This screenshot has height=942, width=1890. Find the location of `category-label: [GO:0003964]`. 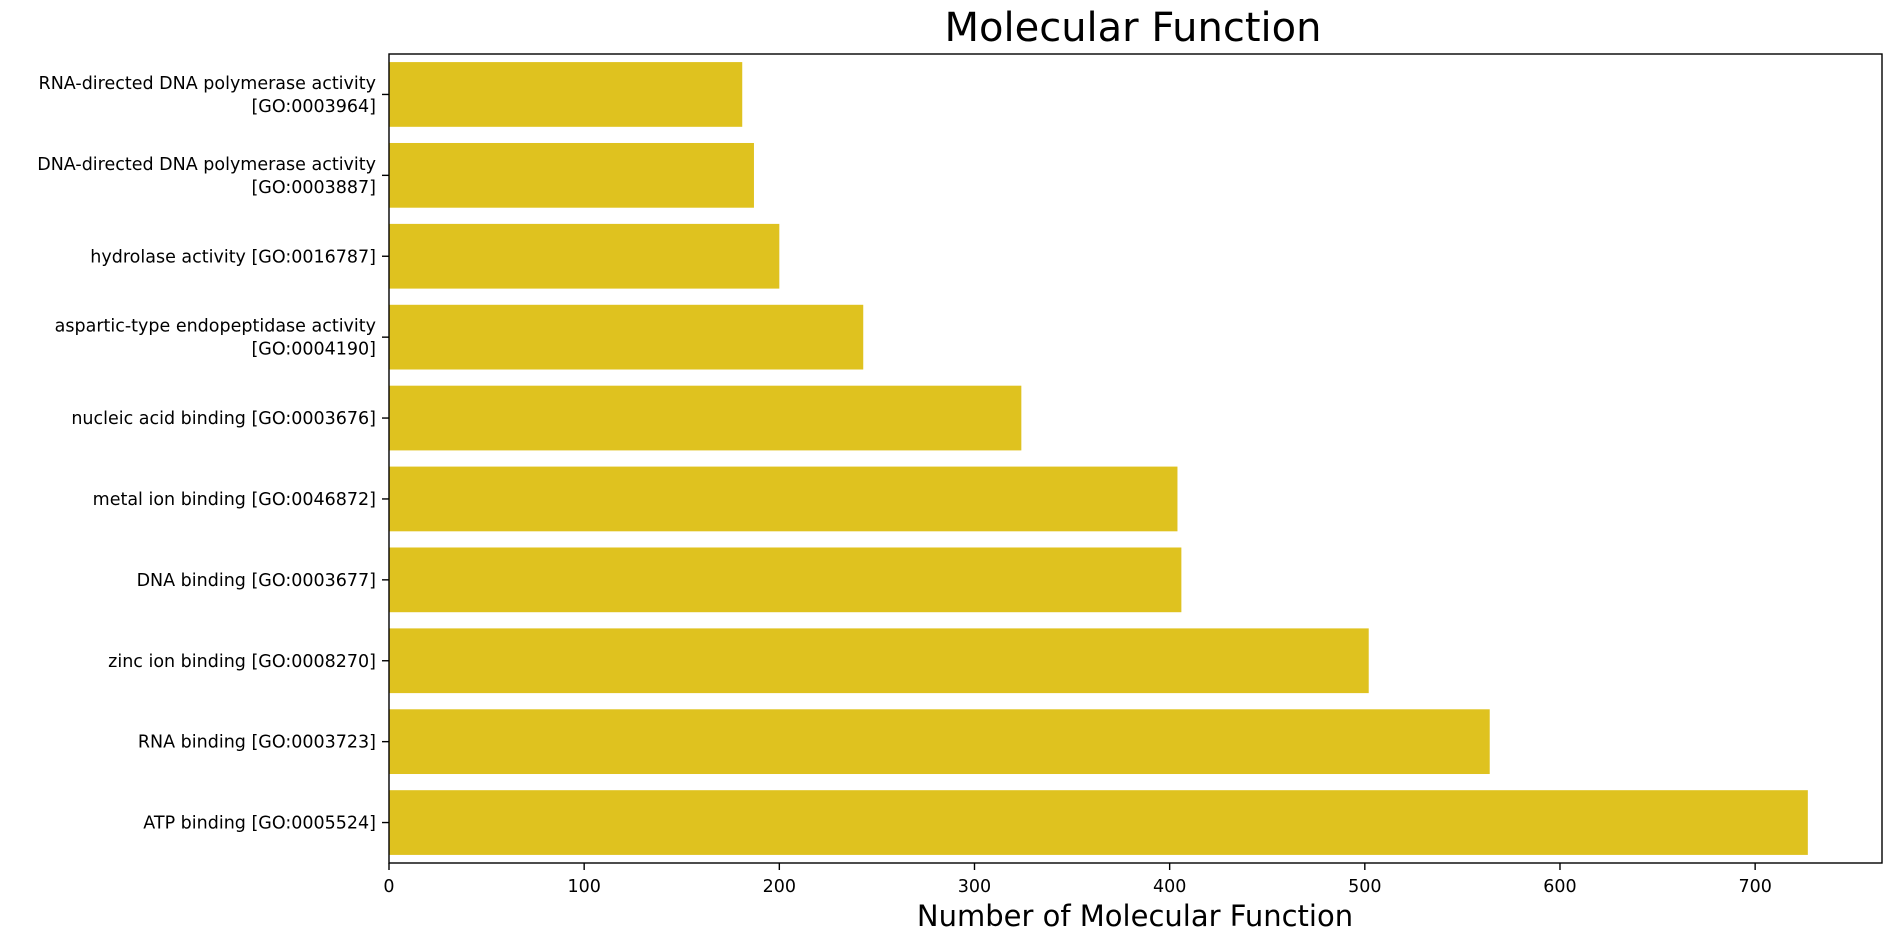

category-label: [GO:0003964] is located at coordinates (313, 107).